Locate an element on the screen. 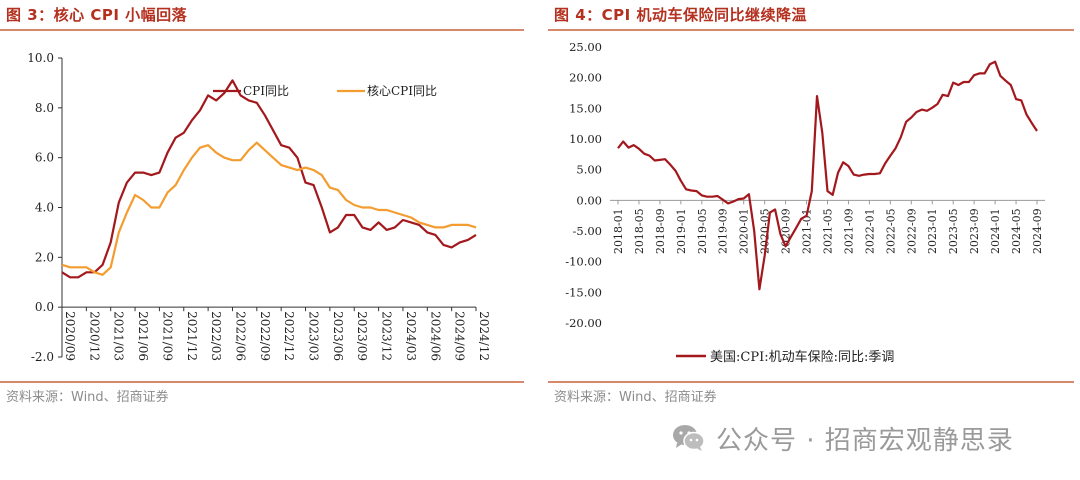 This screenshot has height=480, width=1080. x-tick-label: 2021-09 is located at coordinates (848, 231).